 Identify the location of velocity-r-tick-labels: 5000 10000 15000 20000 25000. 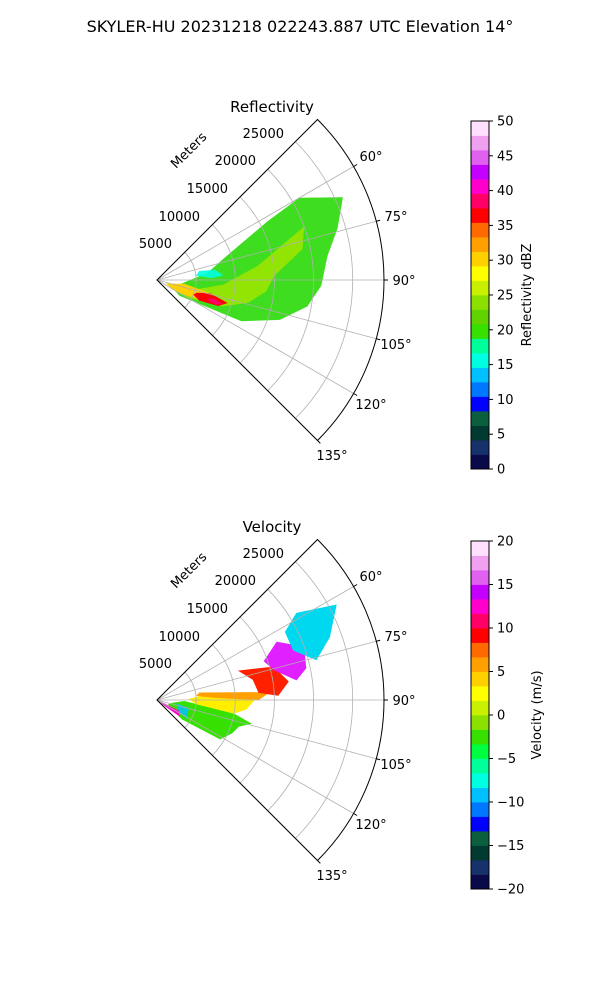
(211, 609).